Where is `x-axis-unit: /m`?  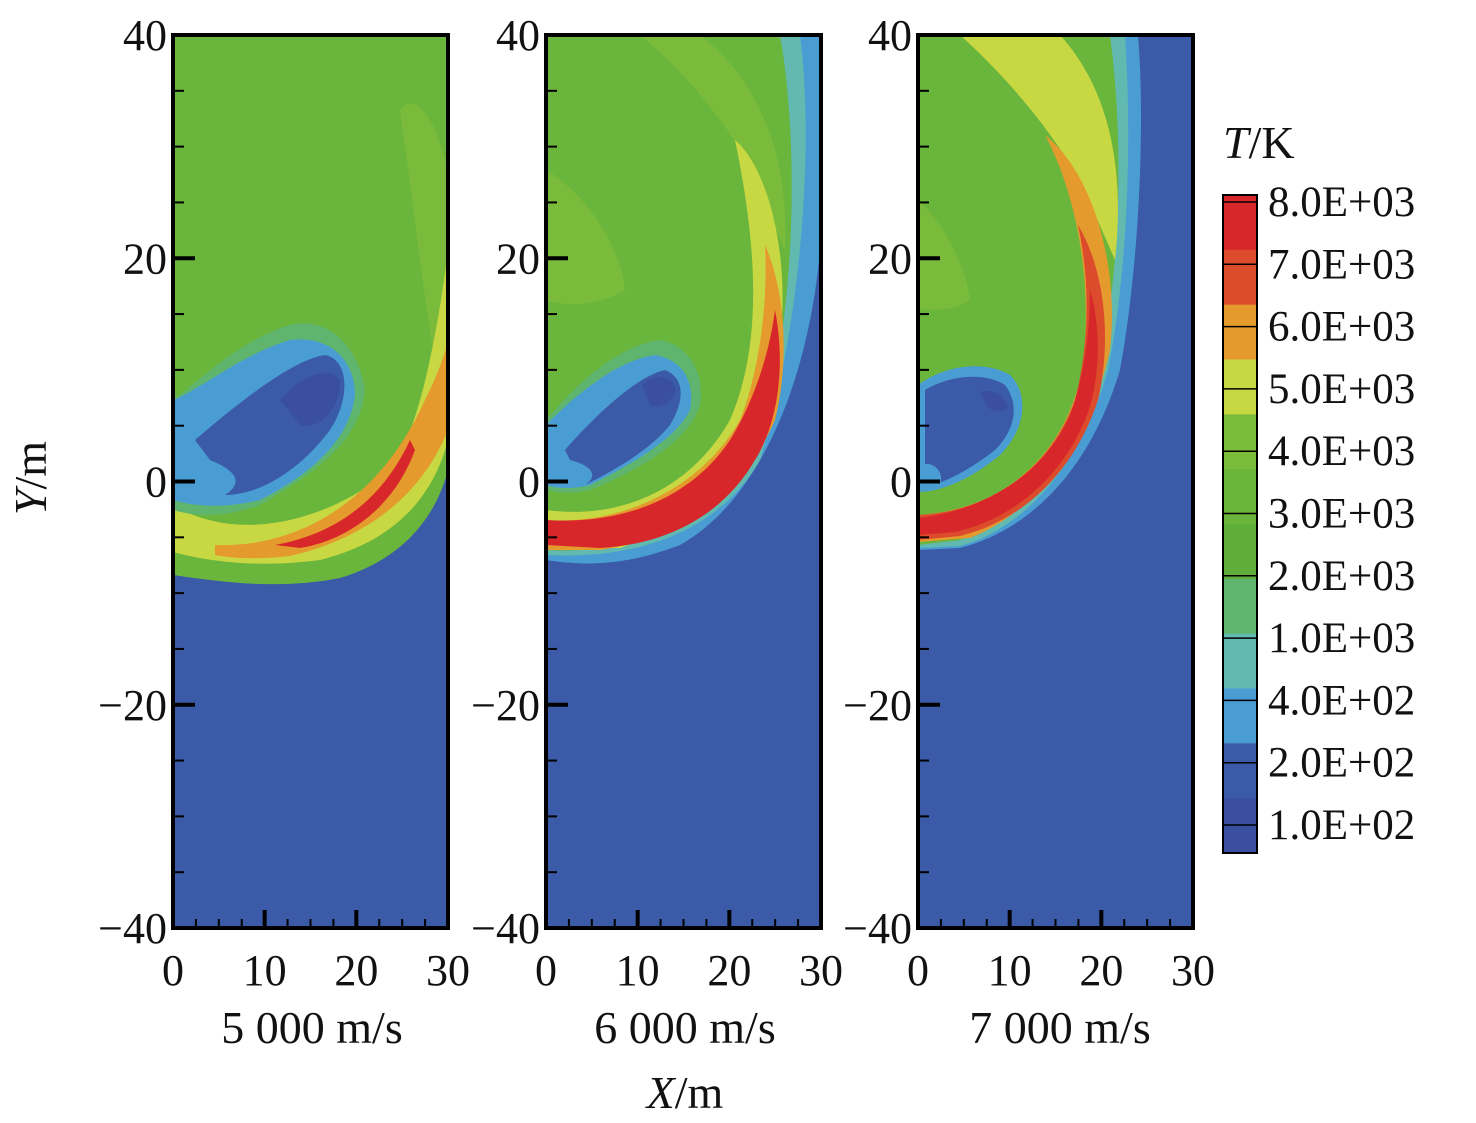
x-axis-unit: /m is located at coordinates (699, 1092).